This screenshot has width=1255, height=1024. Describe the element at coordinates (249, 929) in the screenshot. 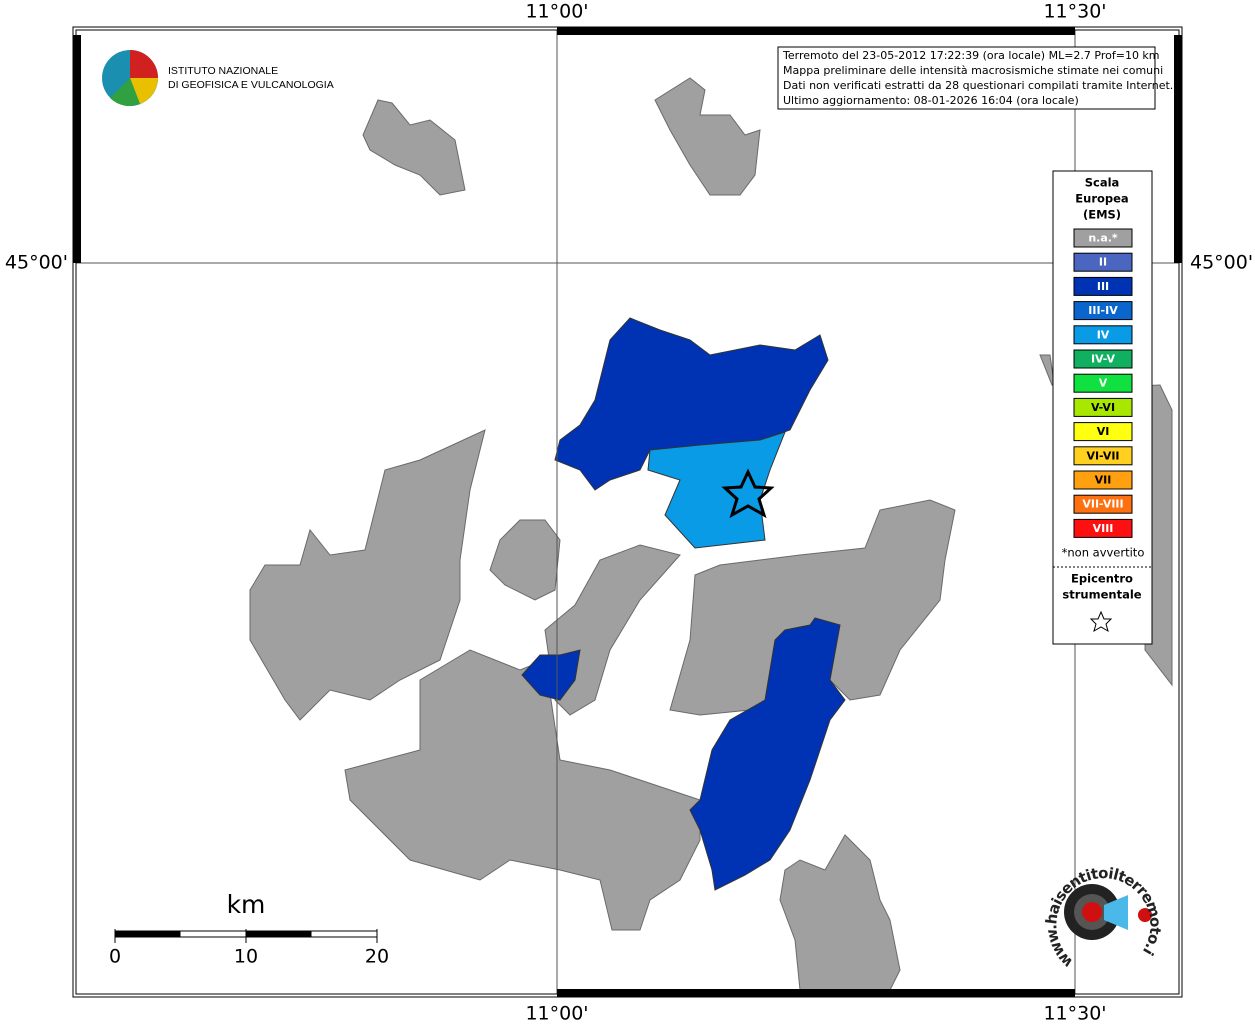

I see `scale-bar: km 0 10 20` at that location.